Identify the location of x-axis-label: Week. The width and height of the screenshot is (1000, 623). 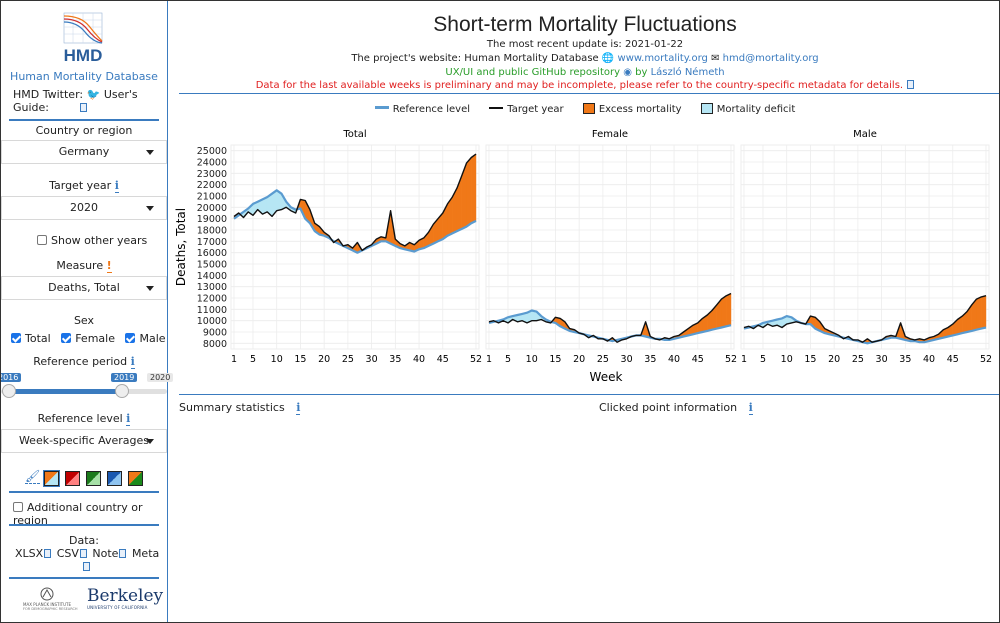
(606, 377).